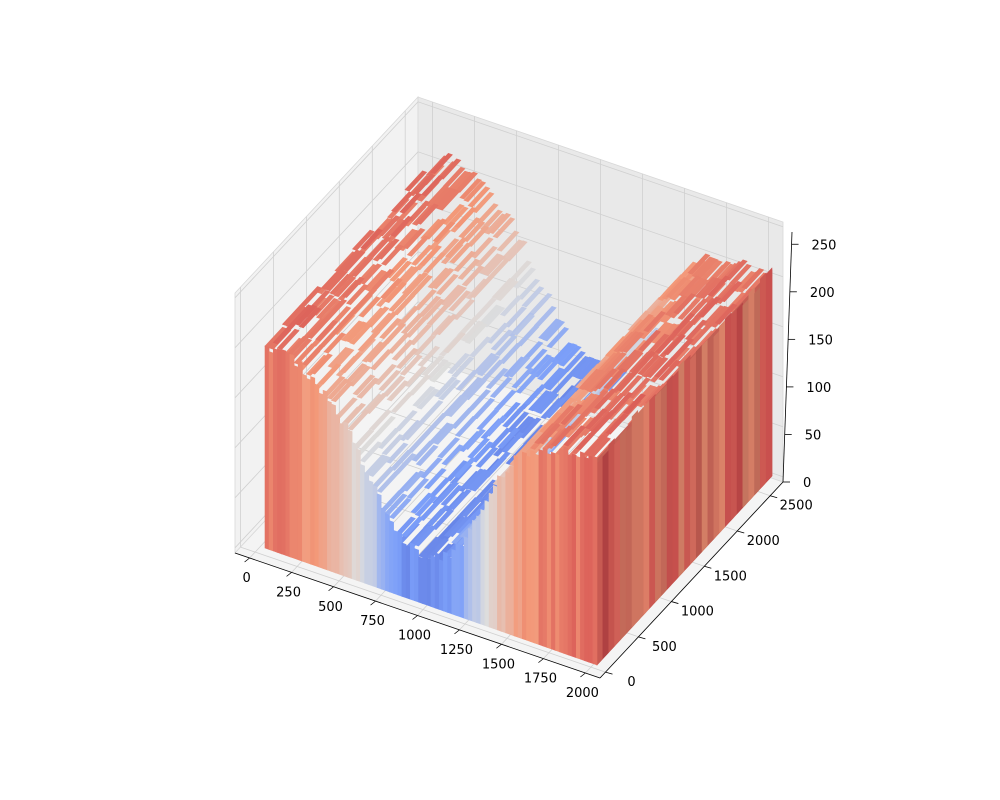 The image size is (1000, 800). I want to click on x-tick-label: 500, so click(330, 607).